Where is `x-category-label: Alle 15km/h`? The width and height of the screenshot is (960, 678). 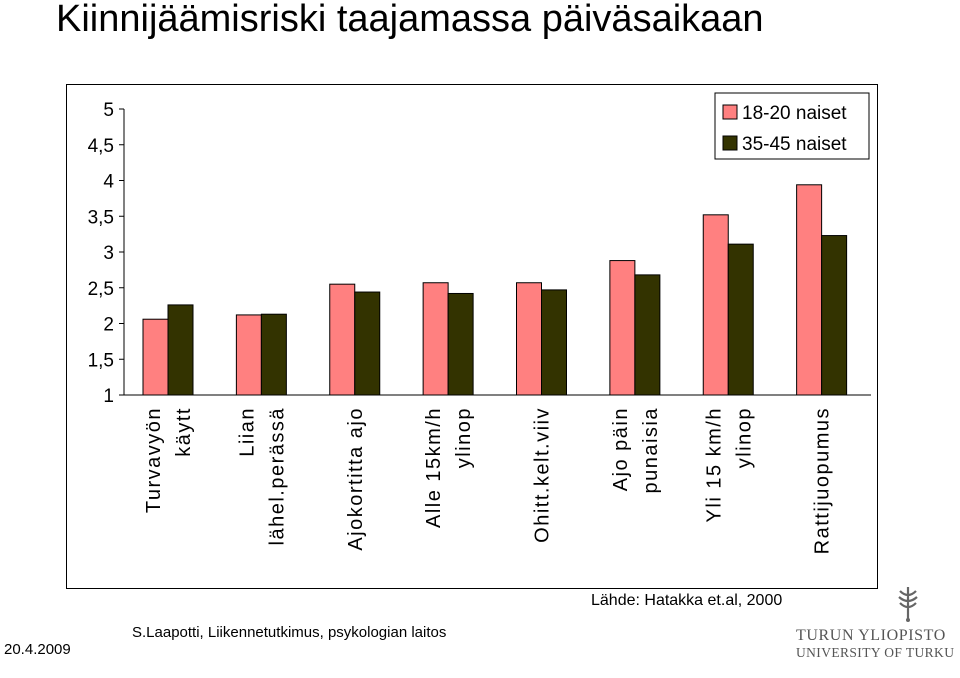
x-category-label: Alle 15km/h is located at coordinates (434, 467).